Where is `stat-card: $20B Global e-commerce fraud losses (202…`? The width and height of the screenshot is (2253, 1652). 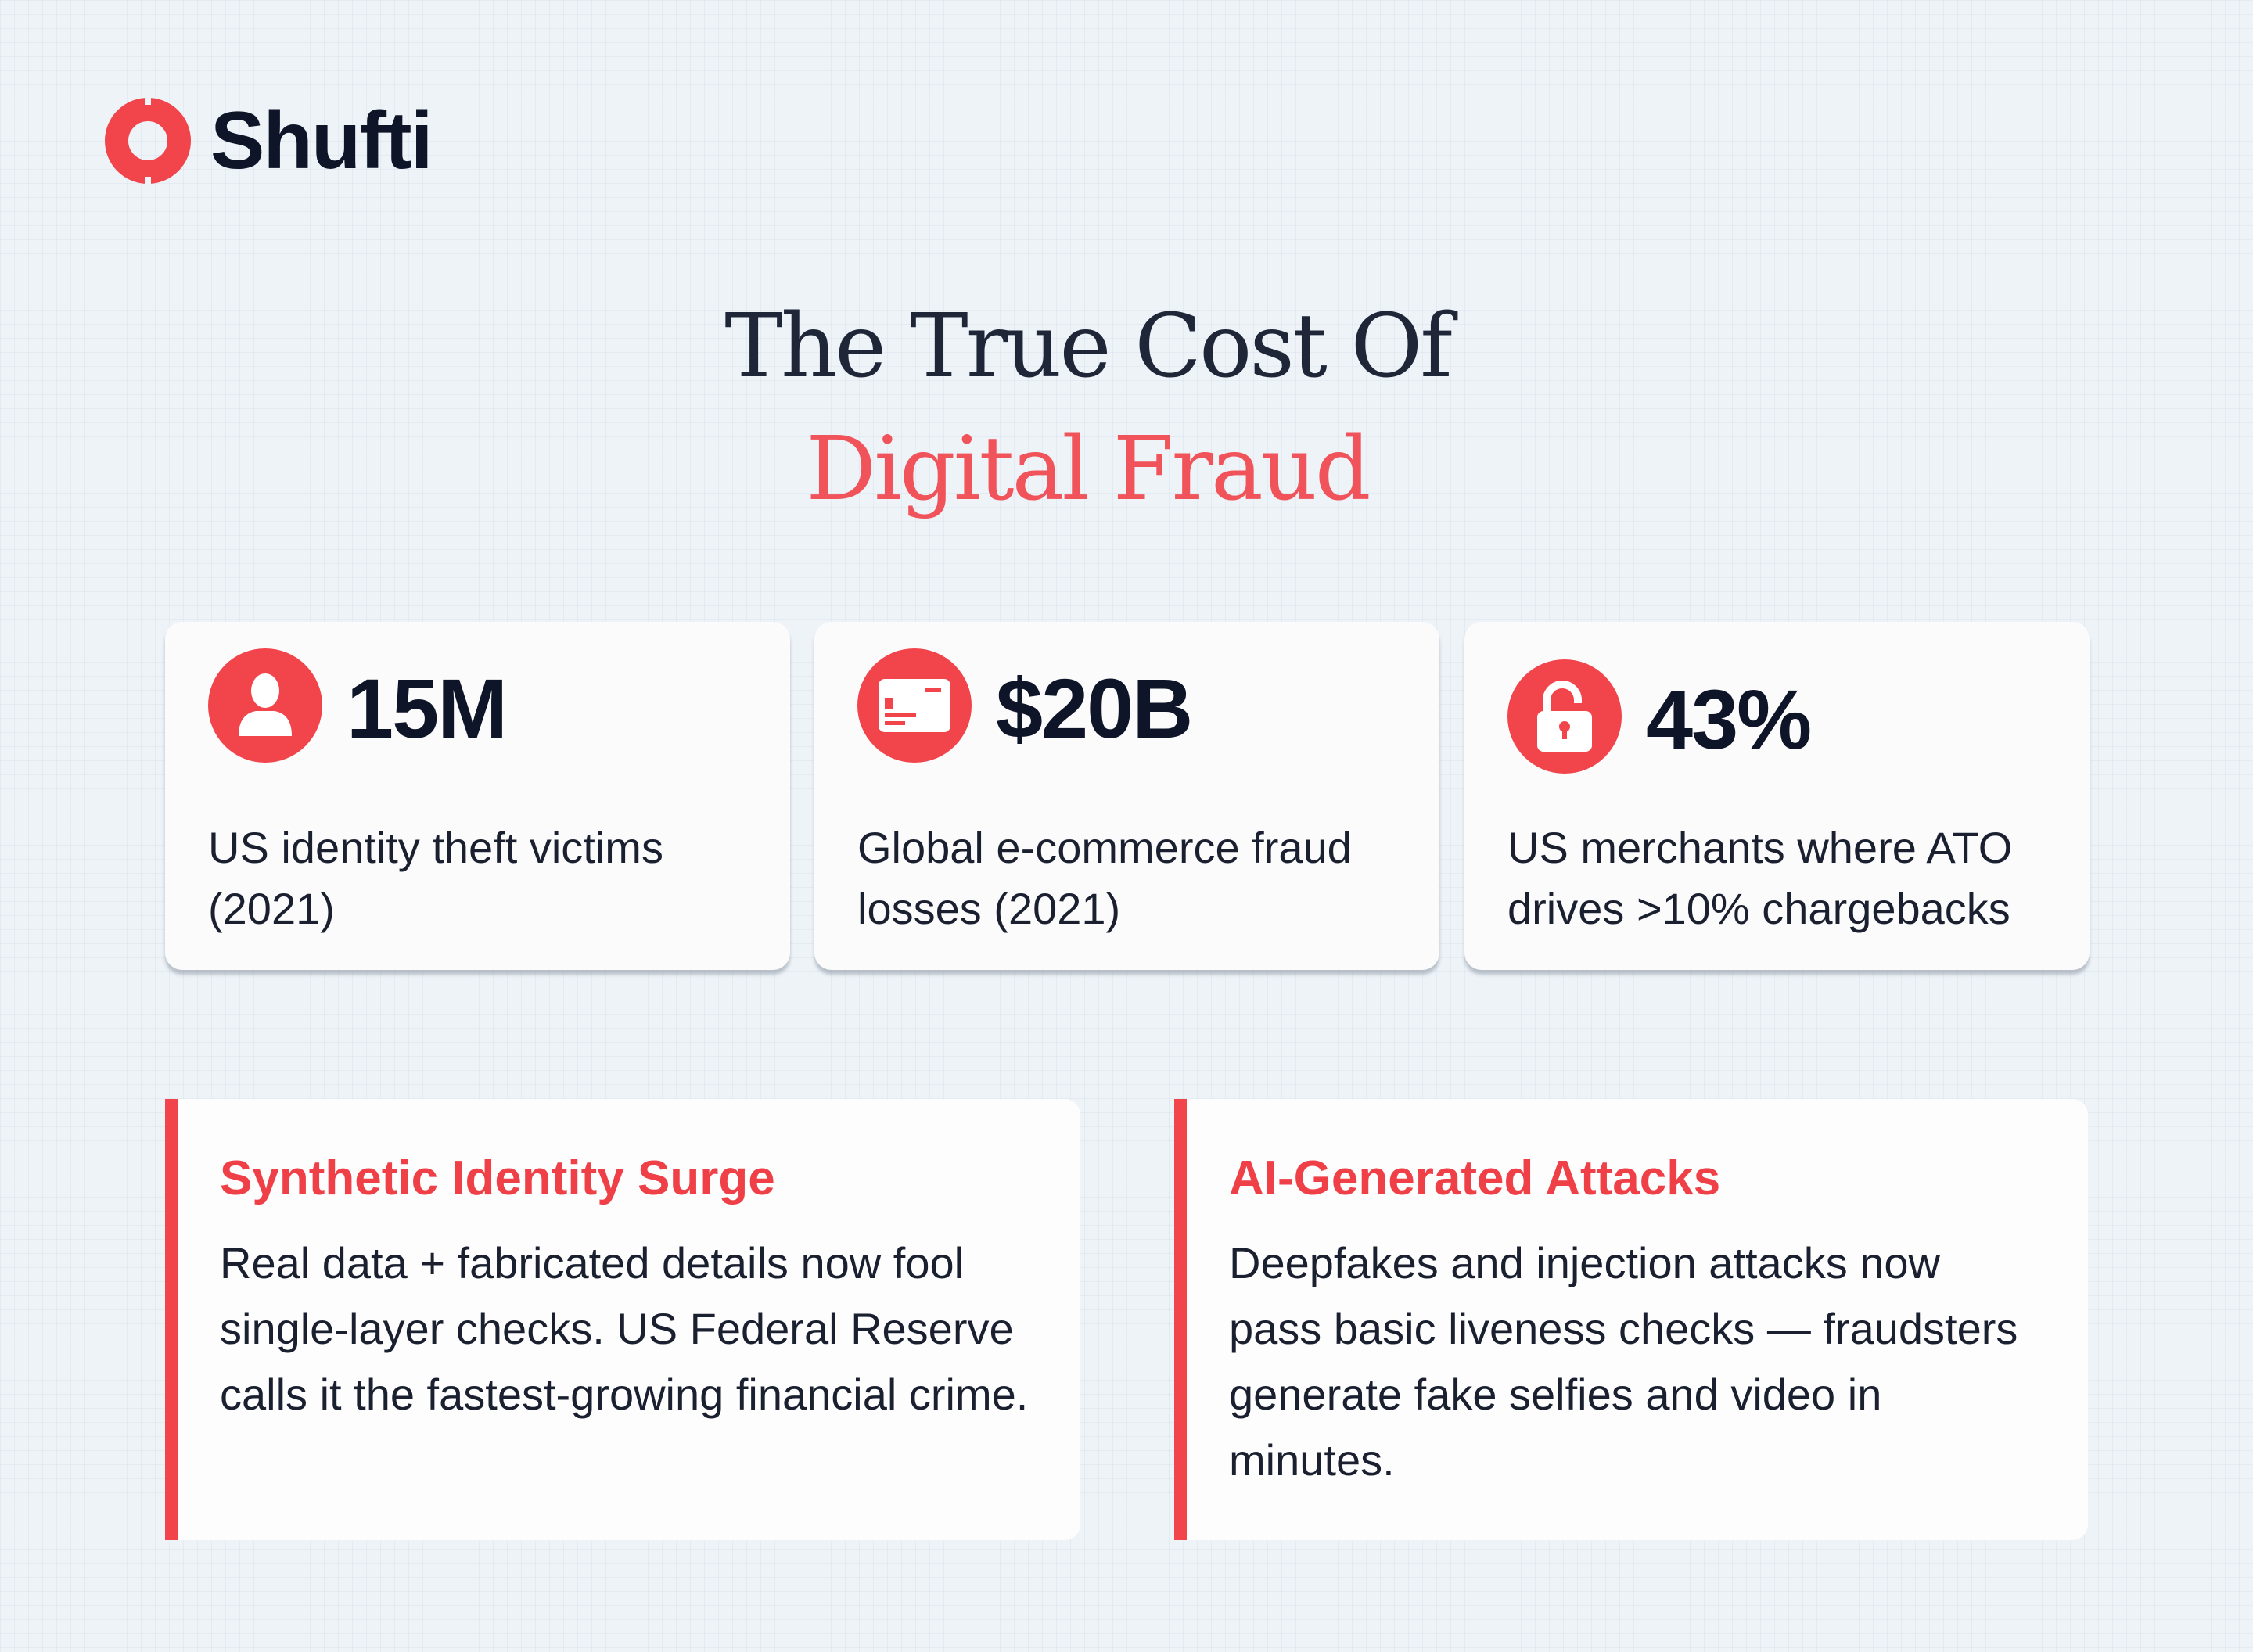 stat-card: $20B Global e-commerce fraud losses (202… is located at coordinates (1126, 796).